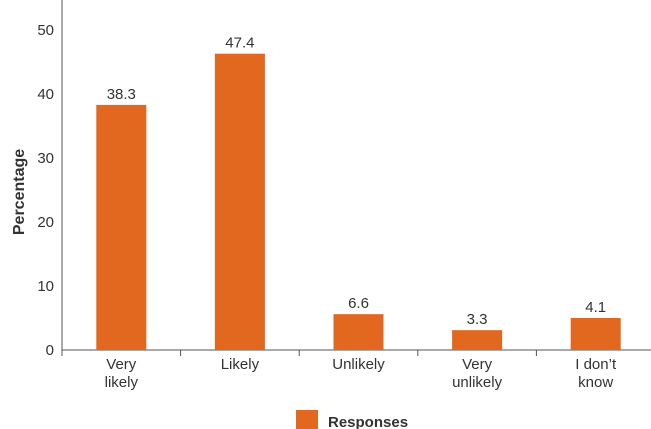 The height and width of the screenshot is (429, 651). I want to click on y-tick-label: 10, so click(45, 286).